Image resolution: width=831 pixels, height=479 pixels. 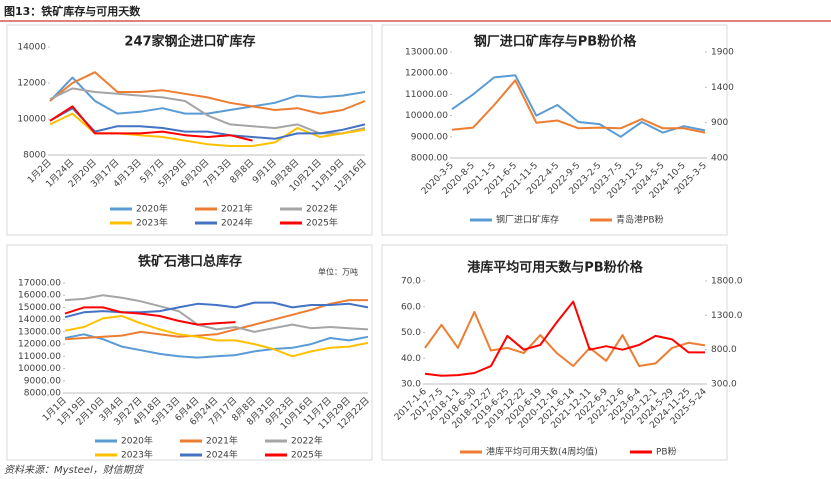 What do you see at coordinates (31, 48) in the screenshot?
I see `y-tick-label: 14000` at bounding box center [31, 48].